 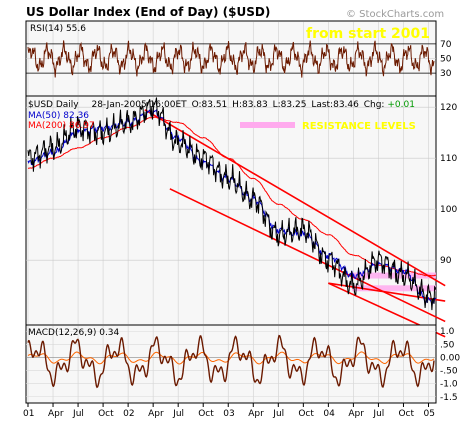 I want to click on info-low: L:83.25, so click(x=290, y=105).